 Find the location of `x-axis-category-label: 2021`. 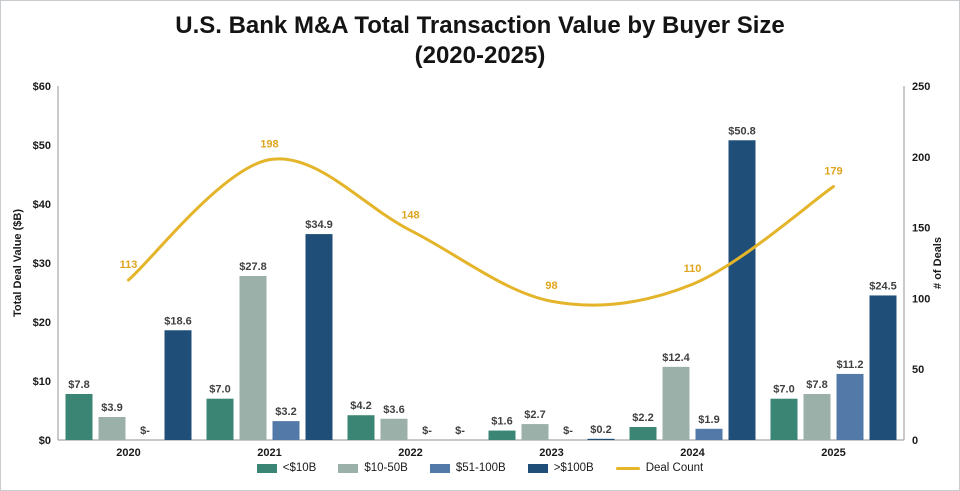

x-axis-category-label: 2021 is located at coordinates (269, 453).